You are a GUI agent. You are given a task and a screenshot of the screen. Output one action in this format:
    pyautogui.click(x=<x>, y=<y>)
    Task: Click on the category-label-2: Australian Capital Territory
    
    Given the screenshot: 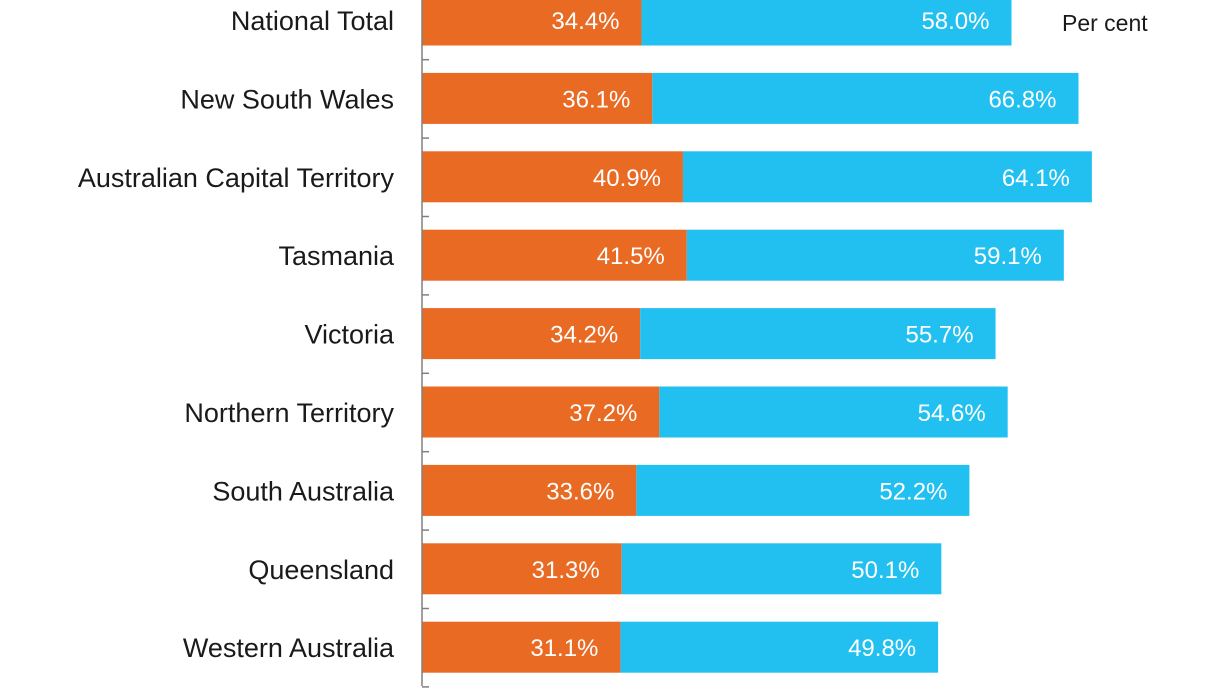 What is the action you would take?
    pyautogui.click(x=236, y=178)
    